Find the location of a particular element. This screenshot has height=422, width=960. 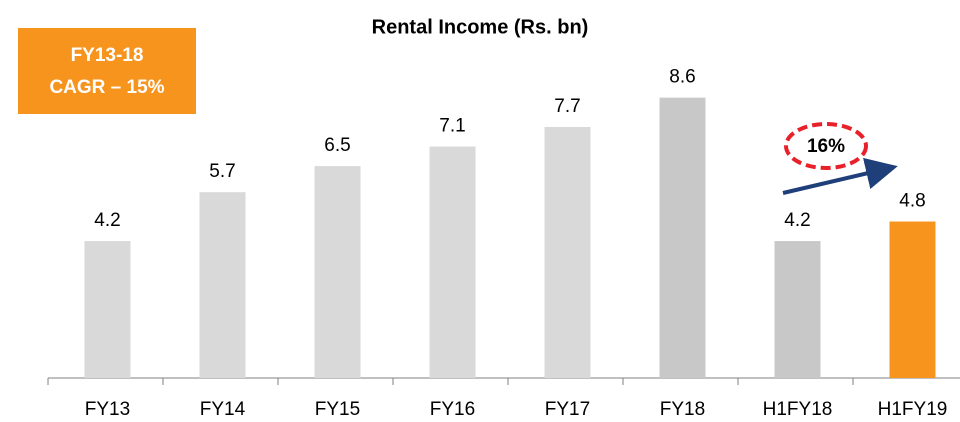

cagr-period: FY13-18 is located at coordinates (107, 55).